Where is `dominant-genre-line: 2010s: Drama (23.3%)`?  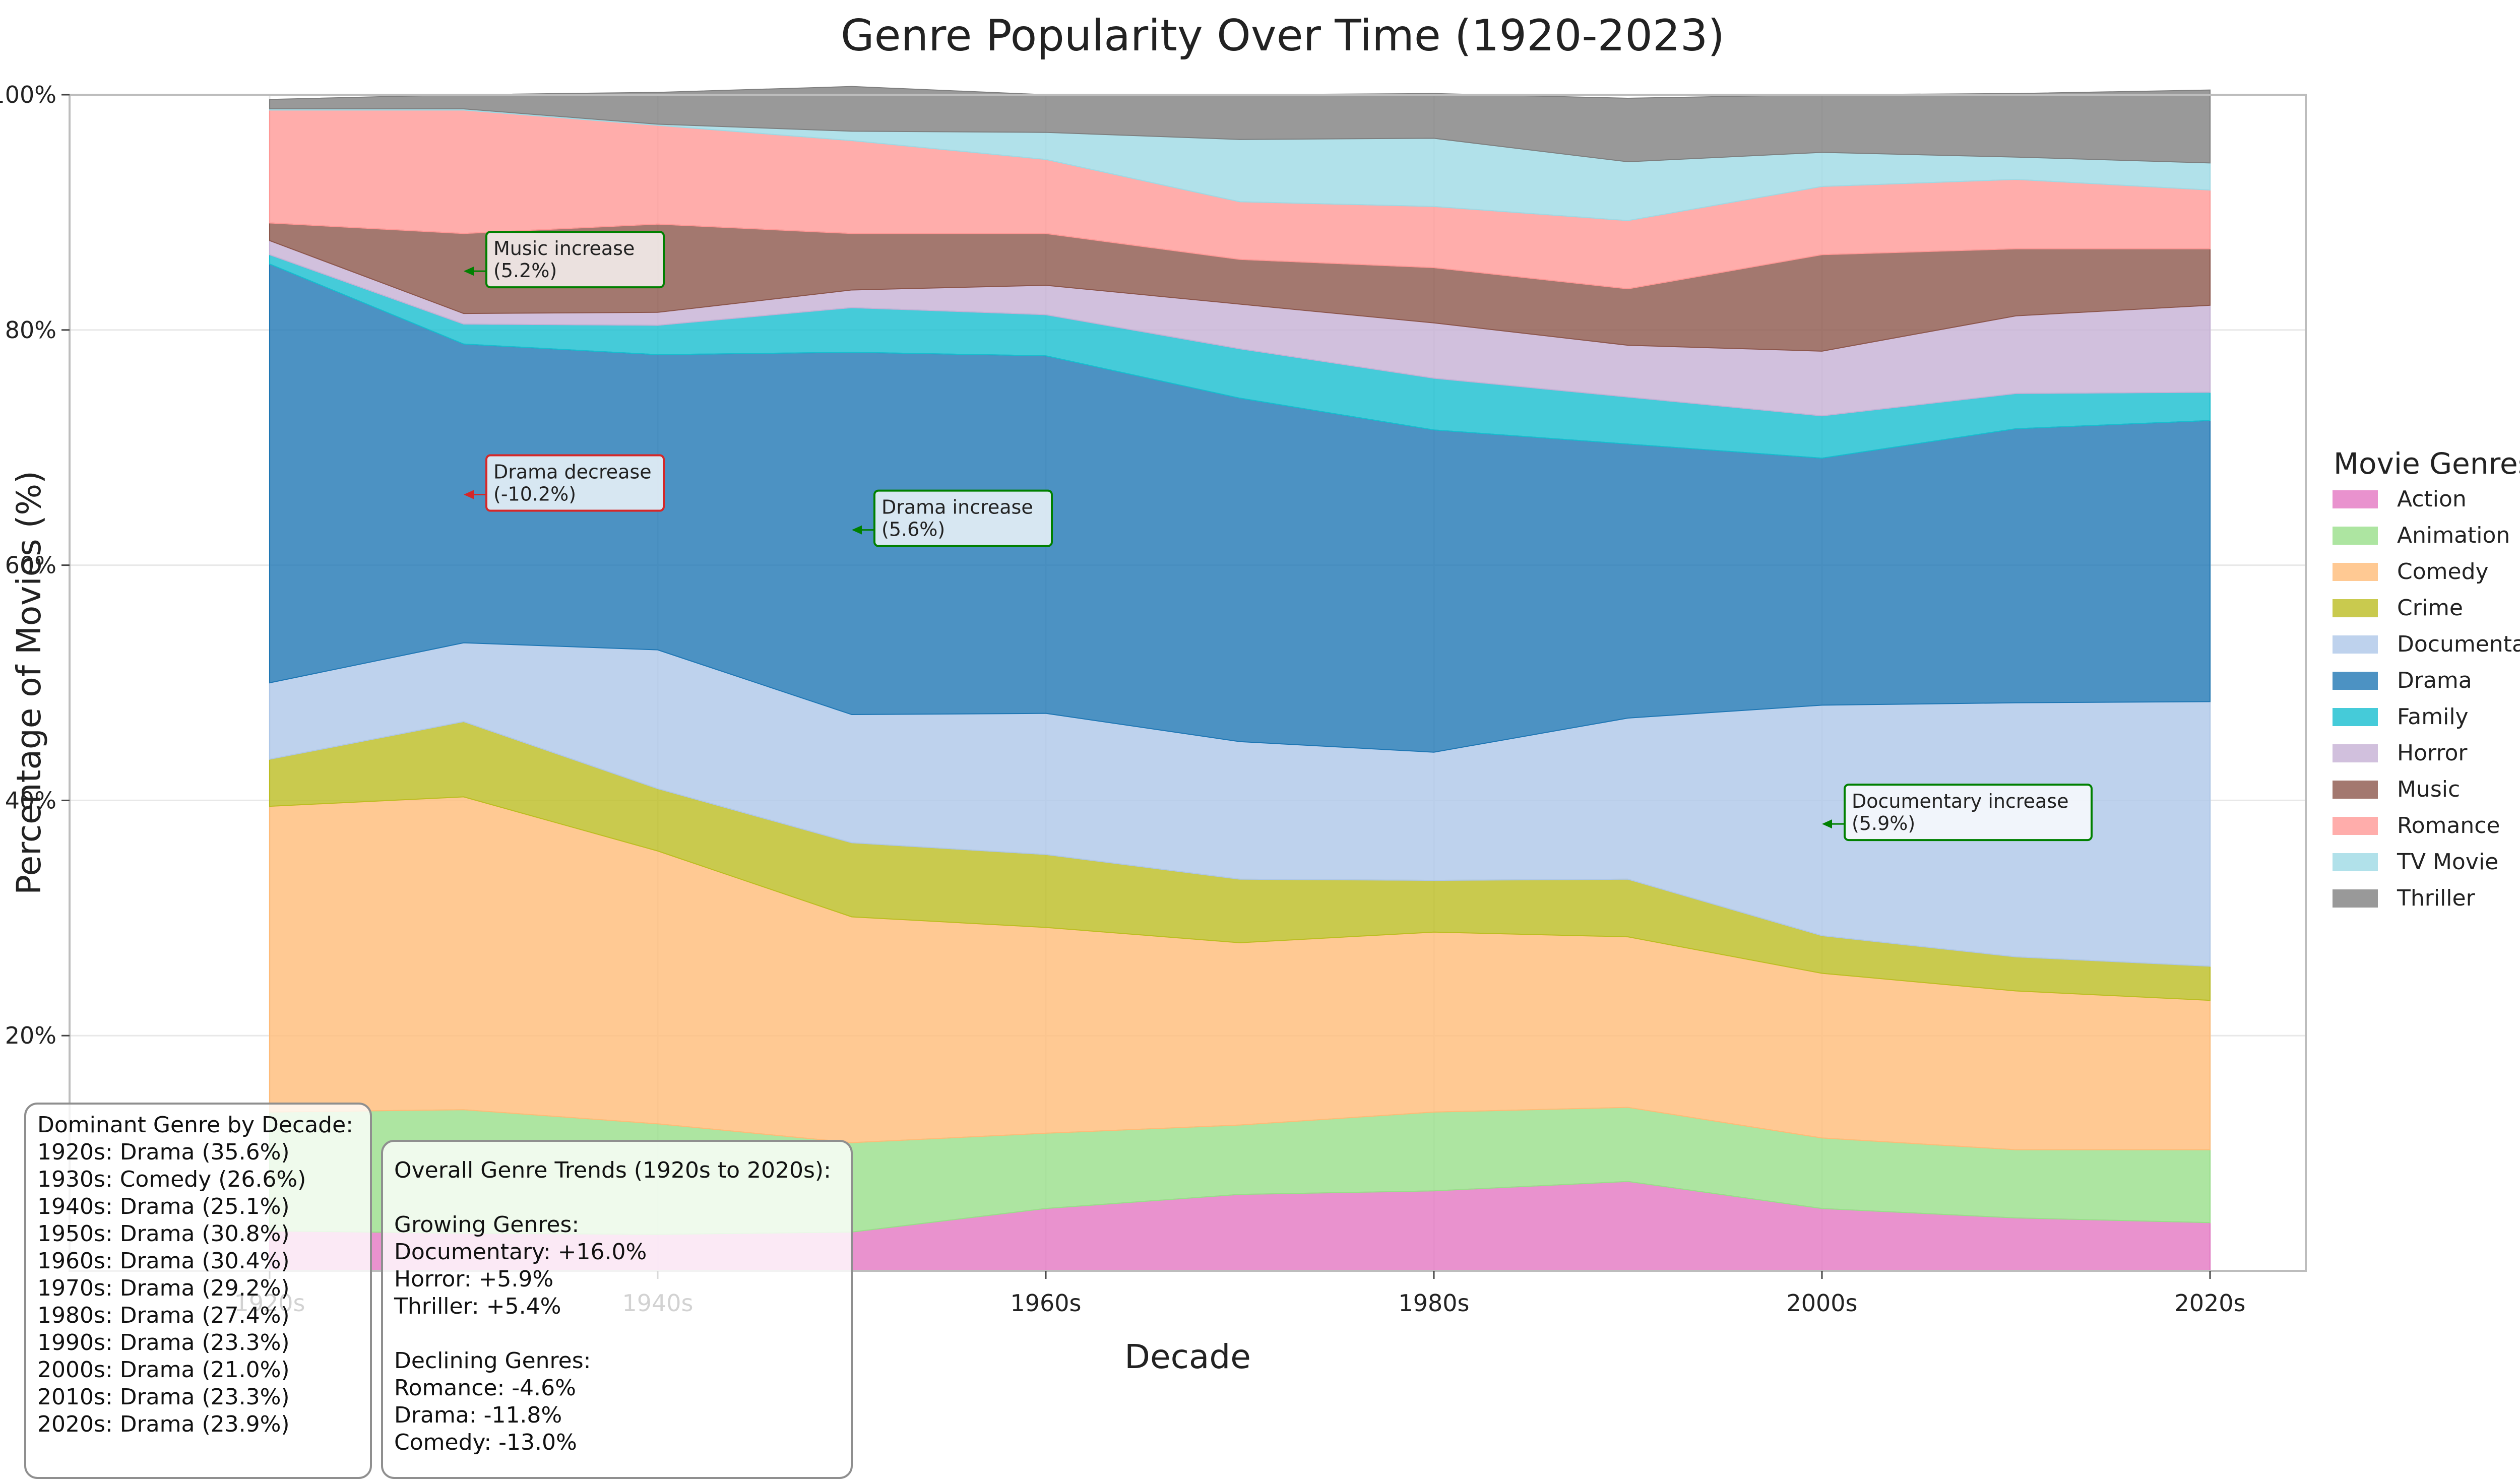 dominant-genre-line: 2010s: Drama (23.3%) is located at coordinates (163, 1397).